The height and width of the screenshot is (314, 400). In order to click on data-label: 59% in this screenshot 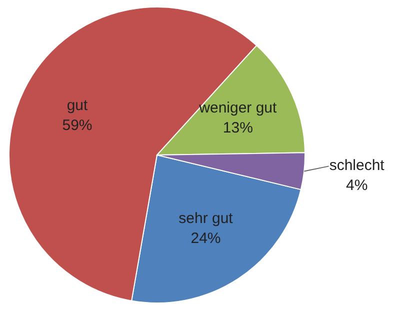, I will do `click(77, 125)`.